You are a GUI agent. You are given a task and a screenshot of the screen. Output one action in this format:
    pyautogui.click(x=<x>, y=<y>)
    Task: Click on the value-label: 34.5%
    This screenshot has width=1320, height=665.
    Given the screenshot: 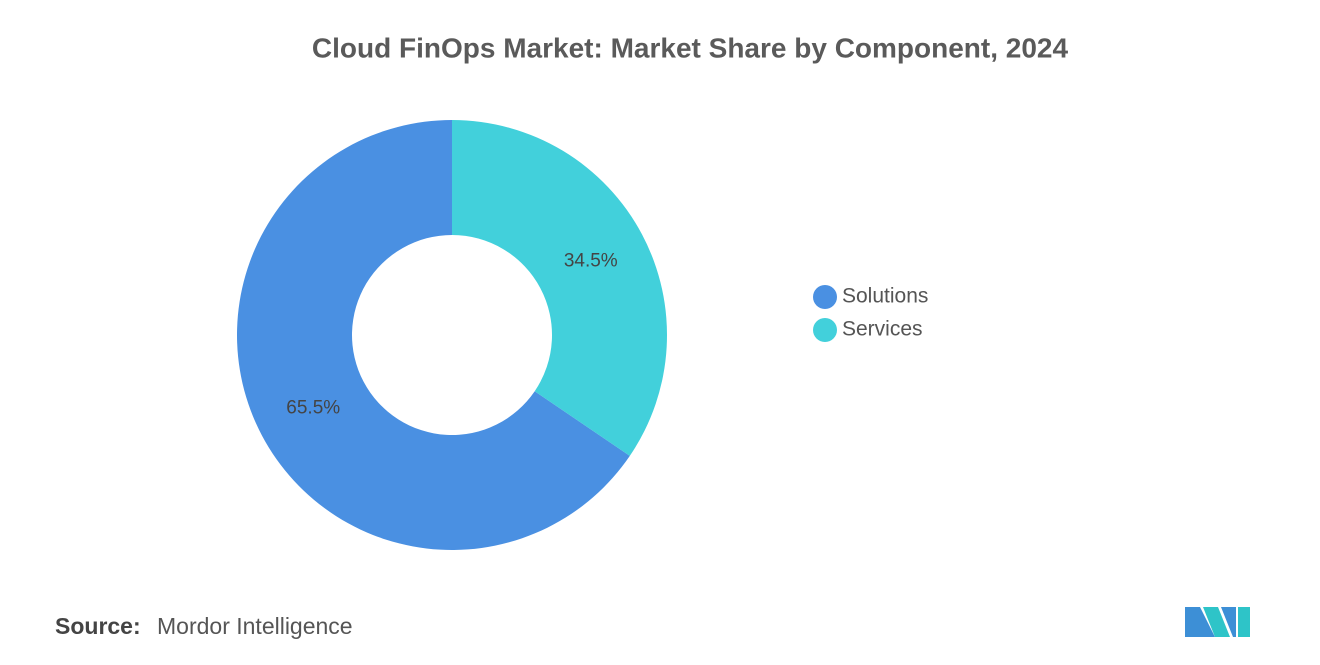 What is the action you would take?
    pyautogui.click(x=591, y=261)
    